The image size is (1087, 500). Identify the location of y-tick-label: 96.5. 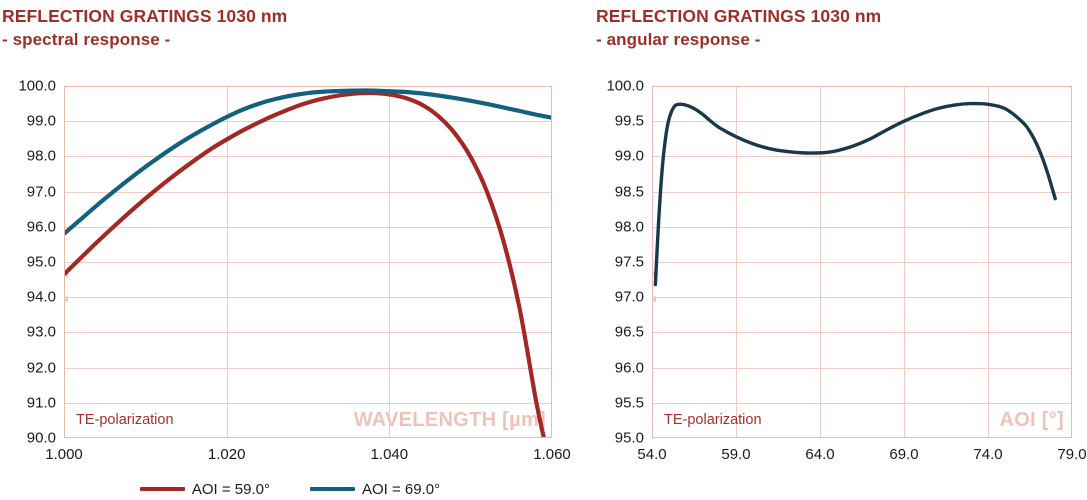
(629, 332).